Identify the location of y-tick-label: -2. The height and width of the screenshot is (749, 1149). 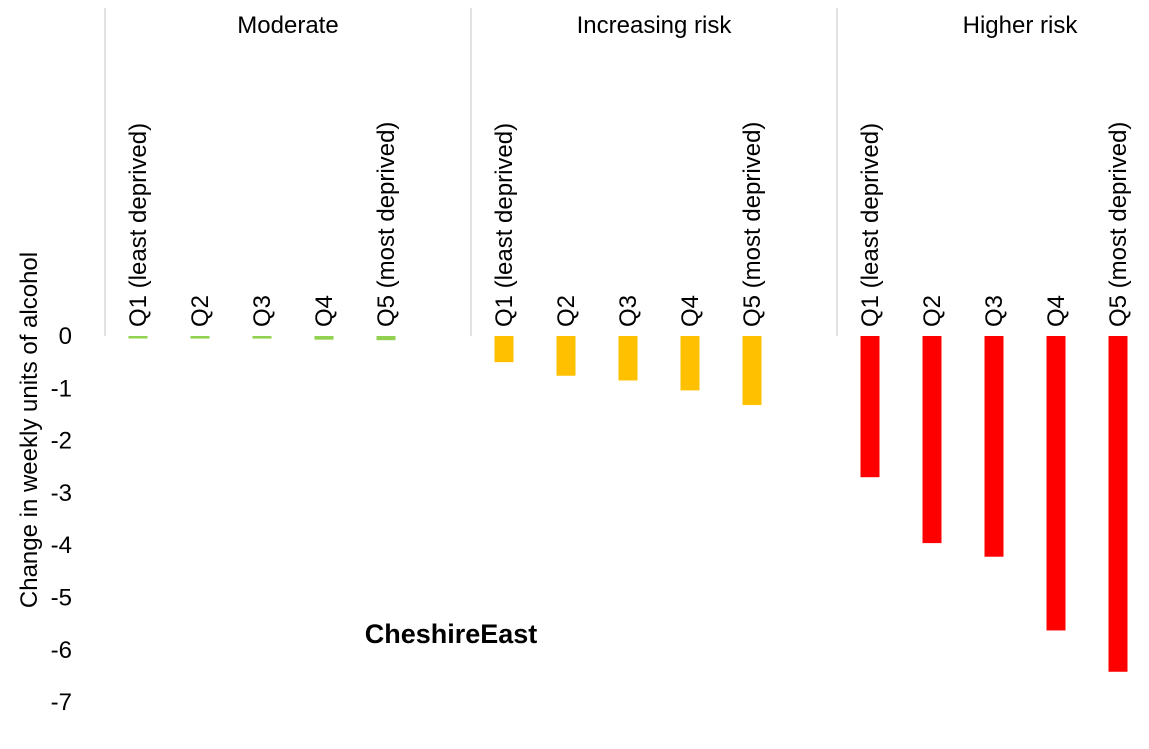
(61, 441).